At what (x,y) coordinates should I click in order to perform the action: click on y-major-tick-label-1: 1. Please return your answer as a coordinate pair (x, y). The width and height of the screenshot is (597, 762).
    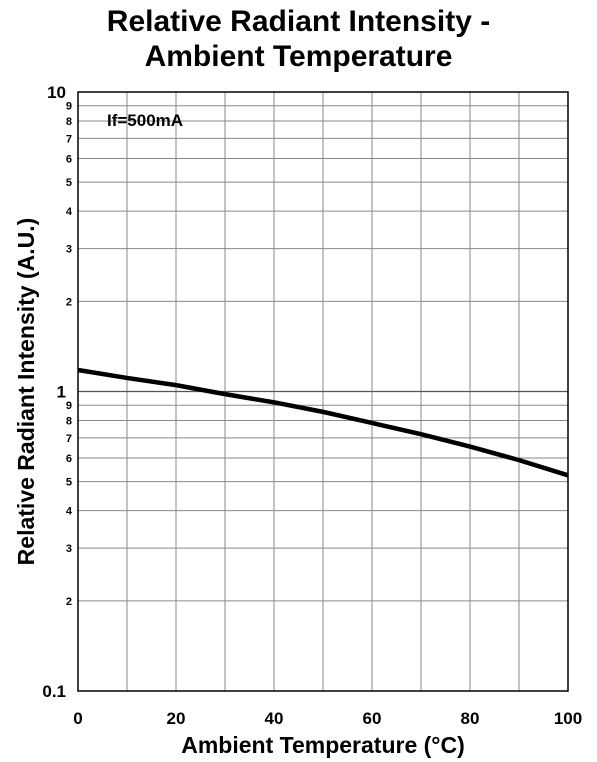
    Looking at the image, I should click on (61, 392).